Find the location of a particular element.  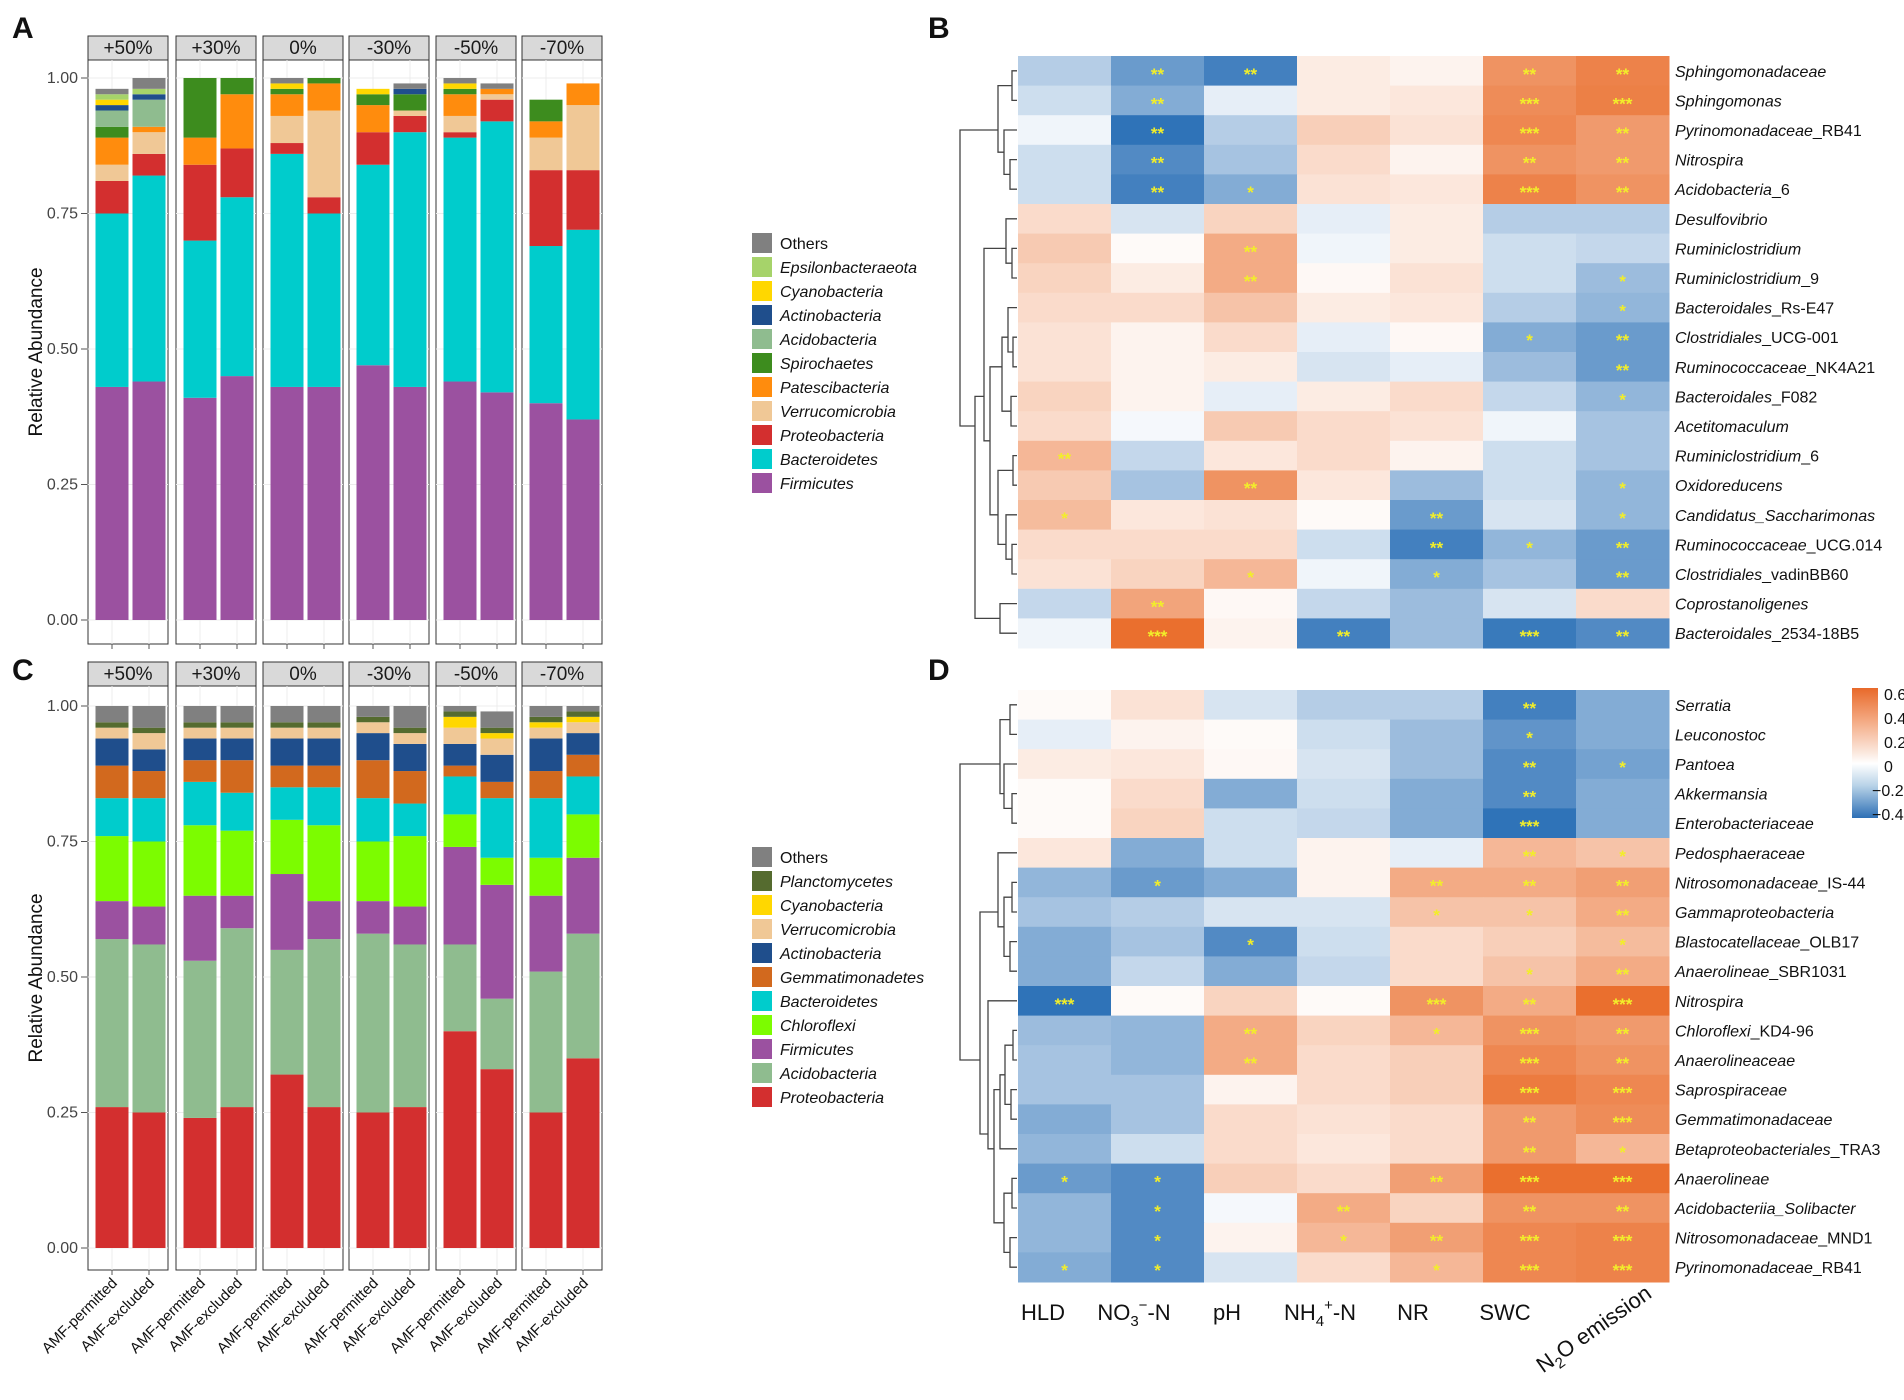

heatmap-cell-akkermansia-swc is located at coordinates (1530, 793).